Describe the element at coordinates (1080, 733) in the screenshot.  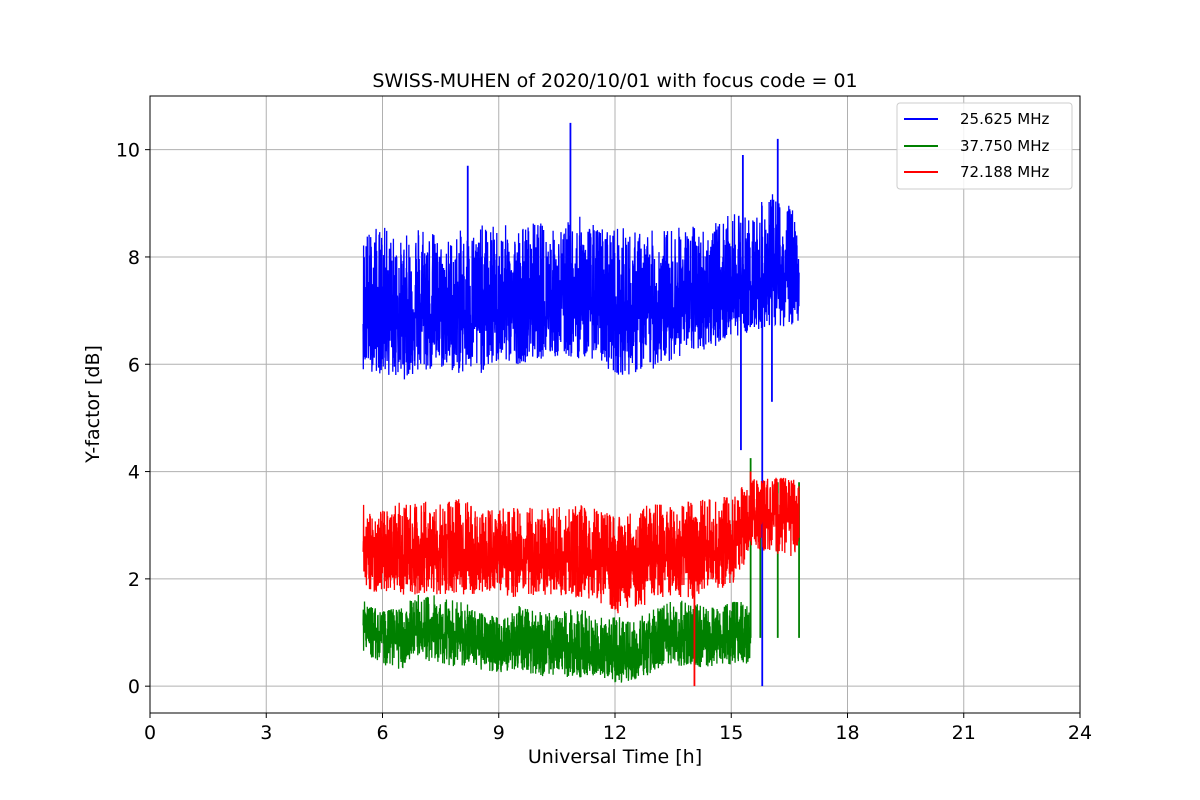
I see `x-tick-label-8: 24` at that location.